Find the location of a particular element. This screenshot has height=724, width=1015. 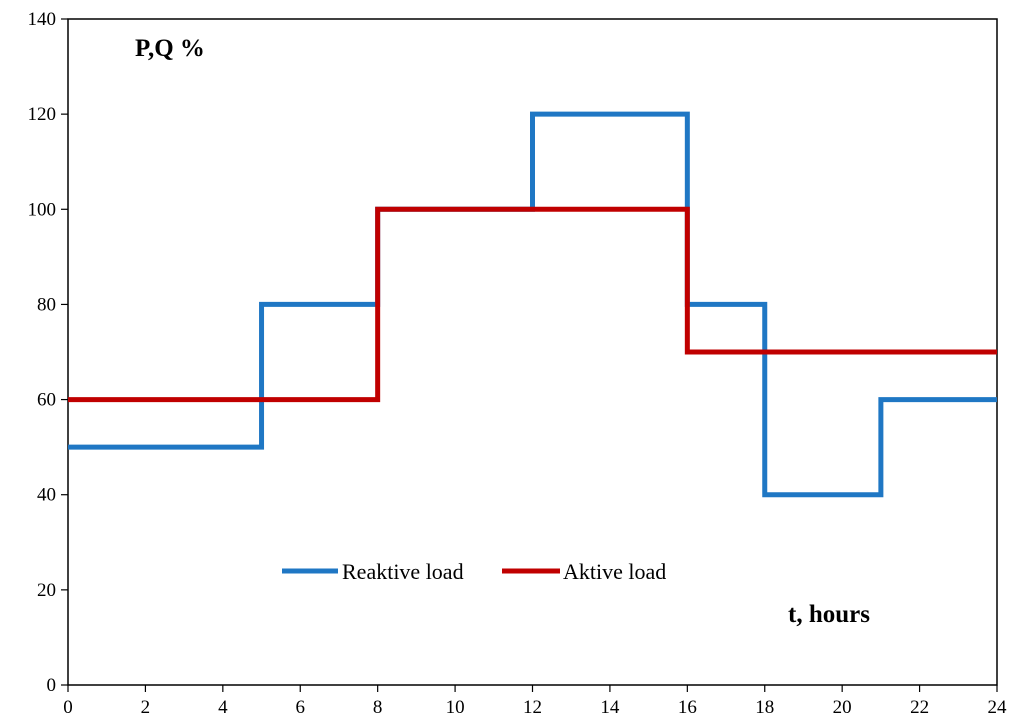

y-axis-title: P,Q % is located at coordinates (170, 48).